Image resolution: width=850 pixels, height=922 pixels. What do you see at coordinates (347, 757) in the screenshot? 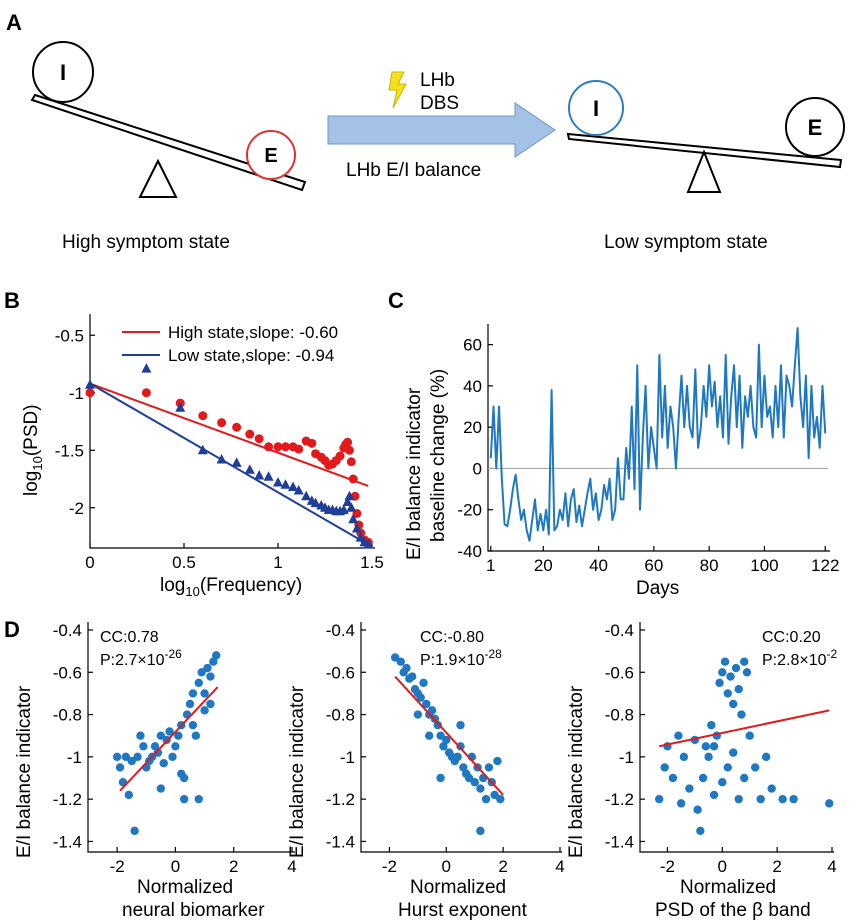
I see `chart-d2-ytick-label: -1` at bounding box center [347, 757].